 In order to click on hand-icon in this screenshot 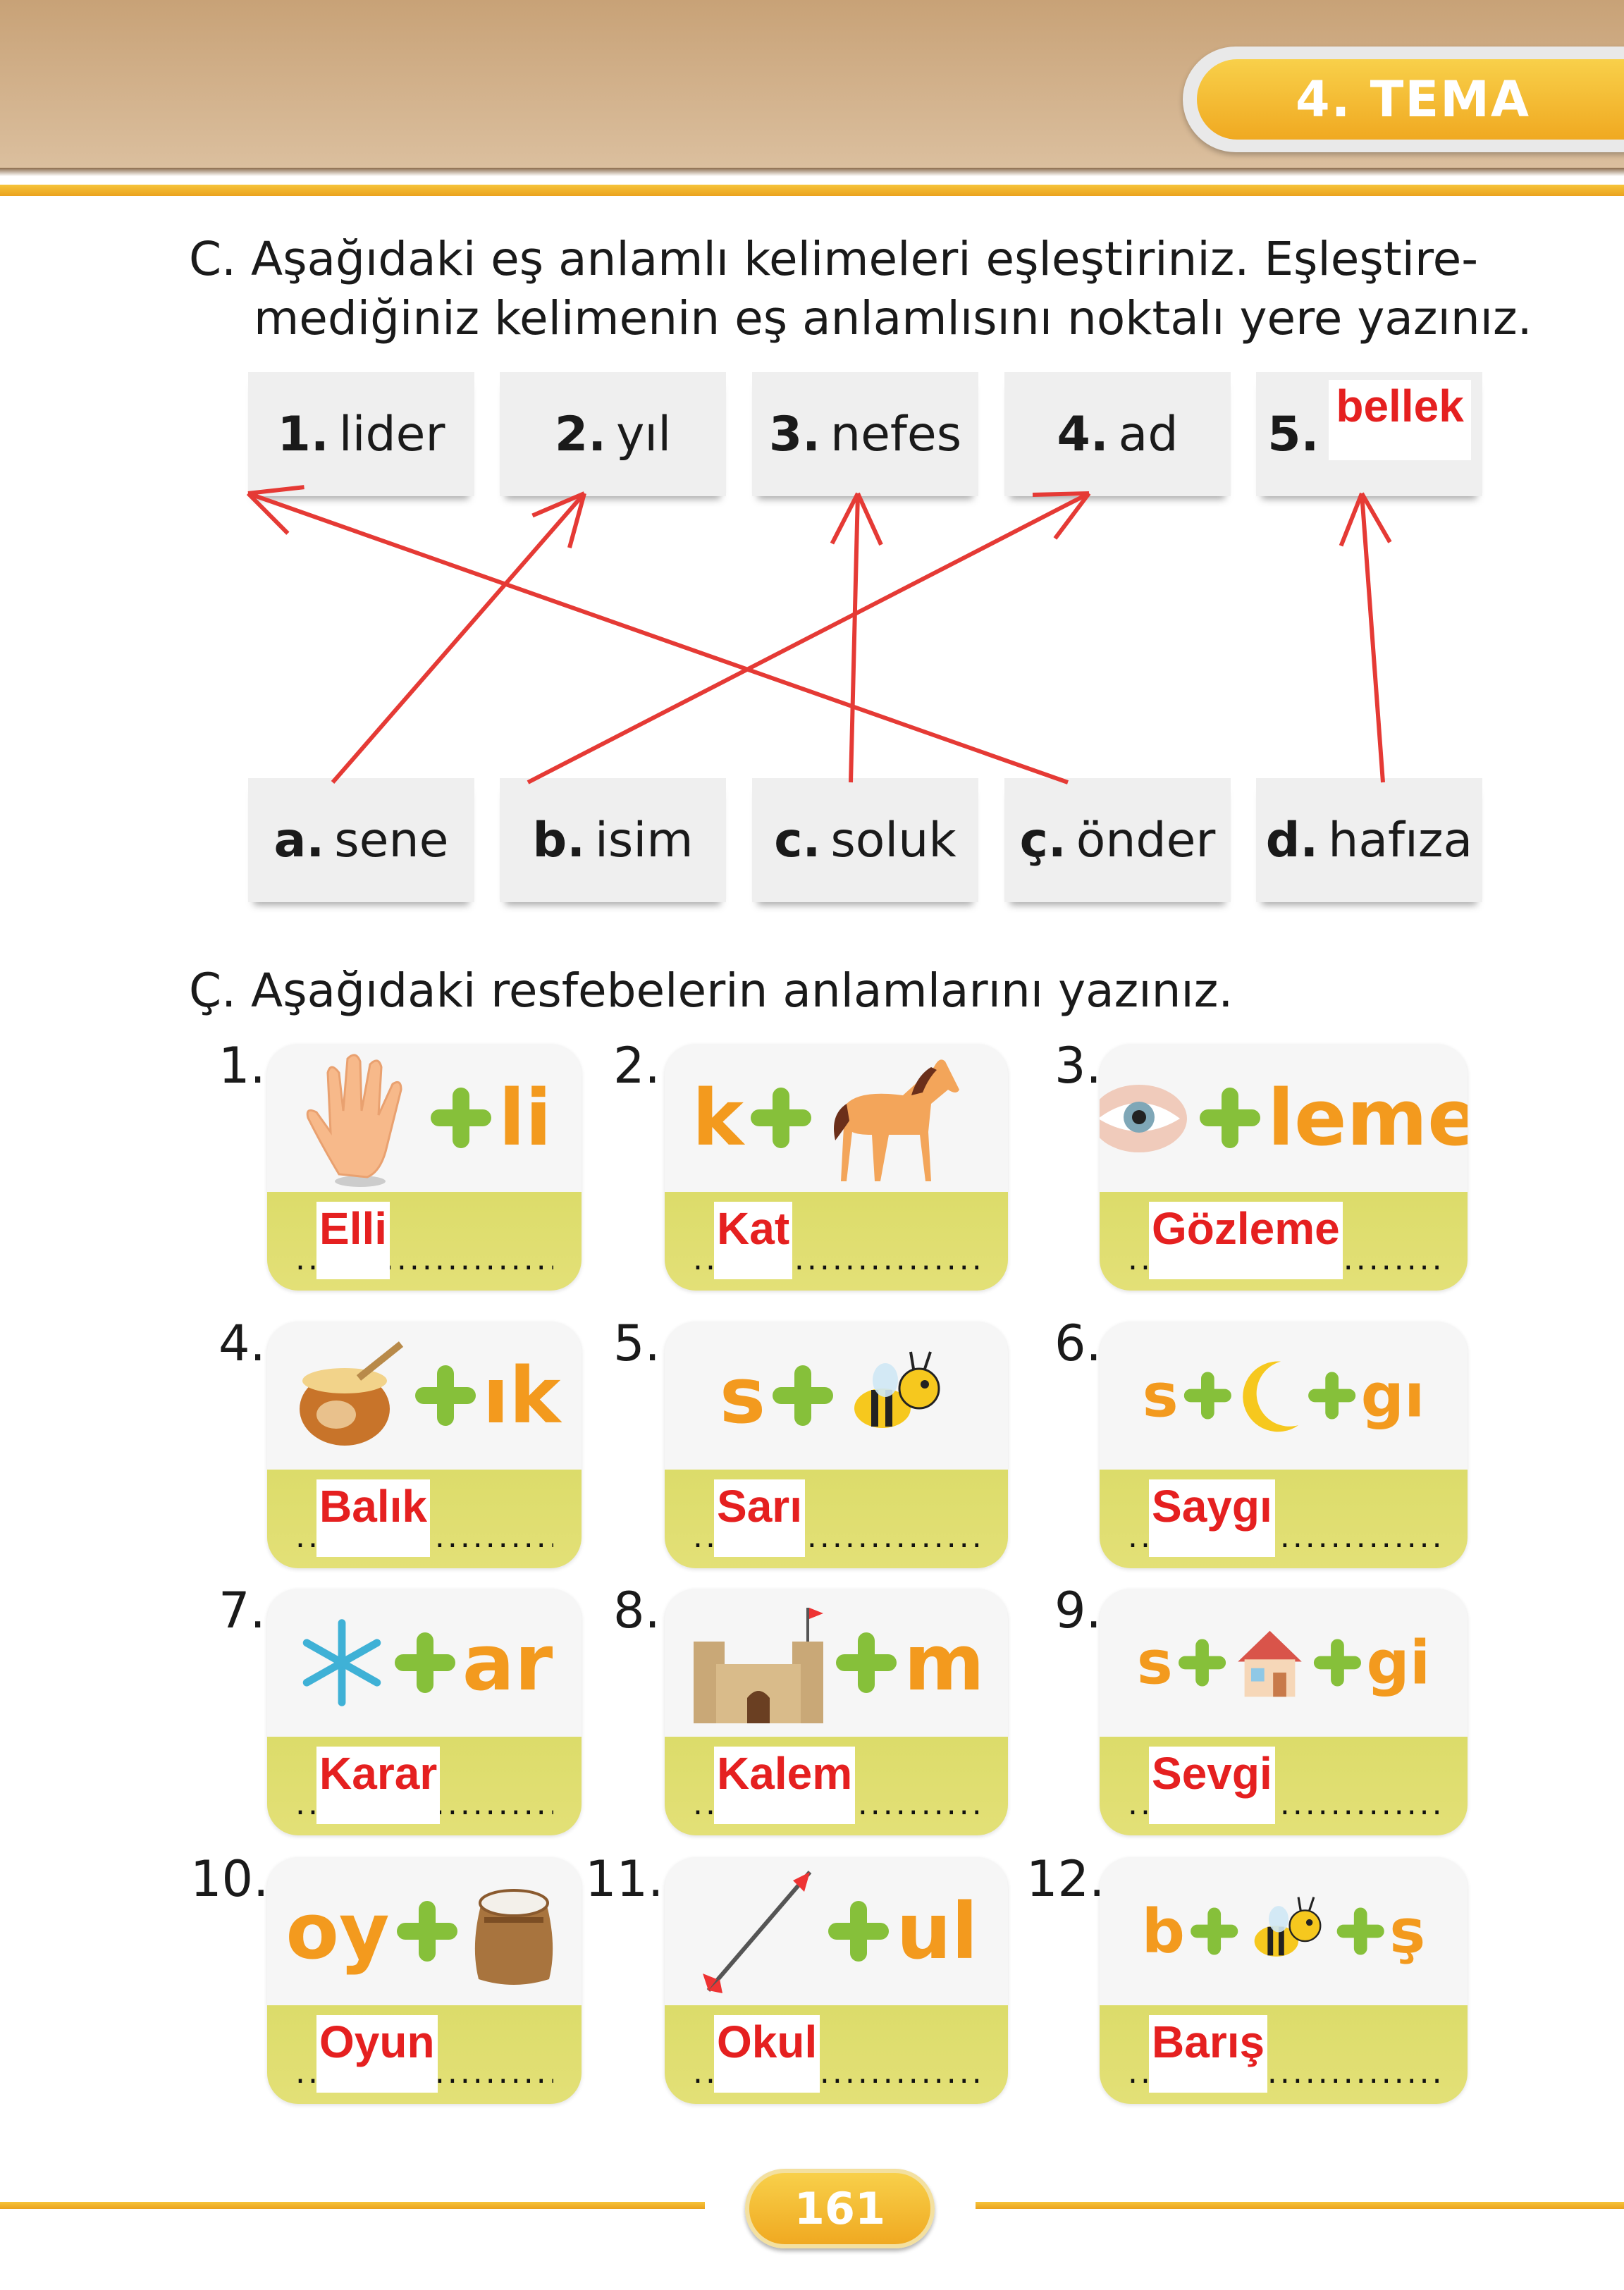, I will do `click(360, 1118)`.